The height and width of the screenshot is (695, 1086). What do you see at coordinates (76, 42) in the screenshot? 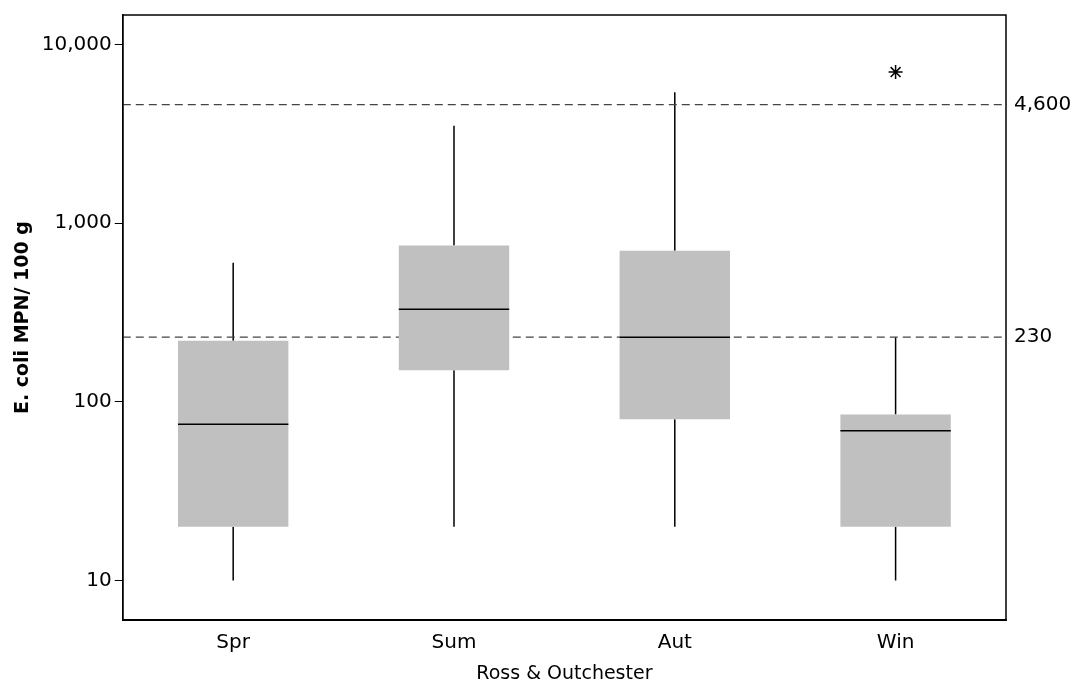
I see `y-tick-label: 10,000` at bounding box center [76, 42].